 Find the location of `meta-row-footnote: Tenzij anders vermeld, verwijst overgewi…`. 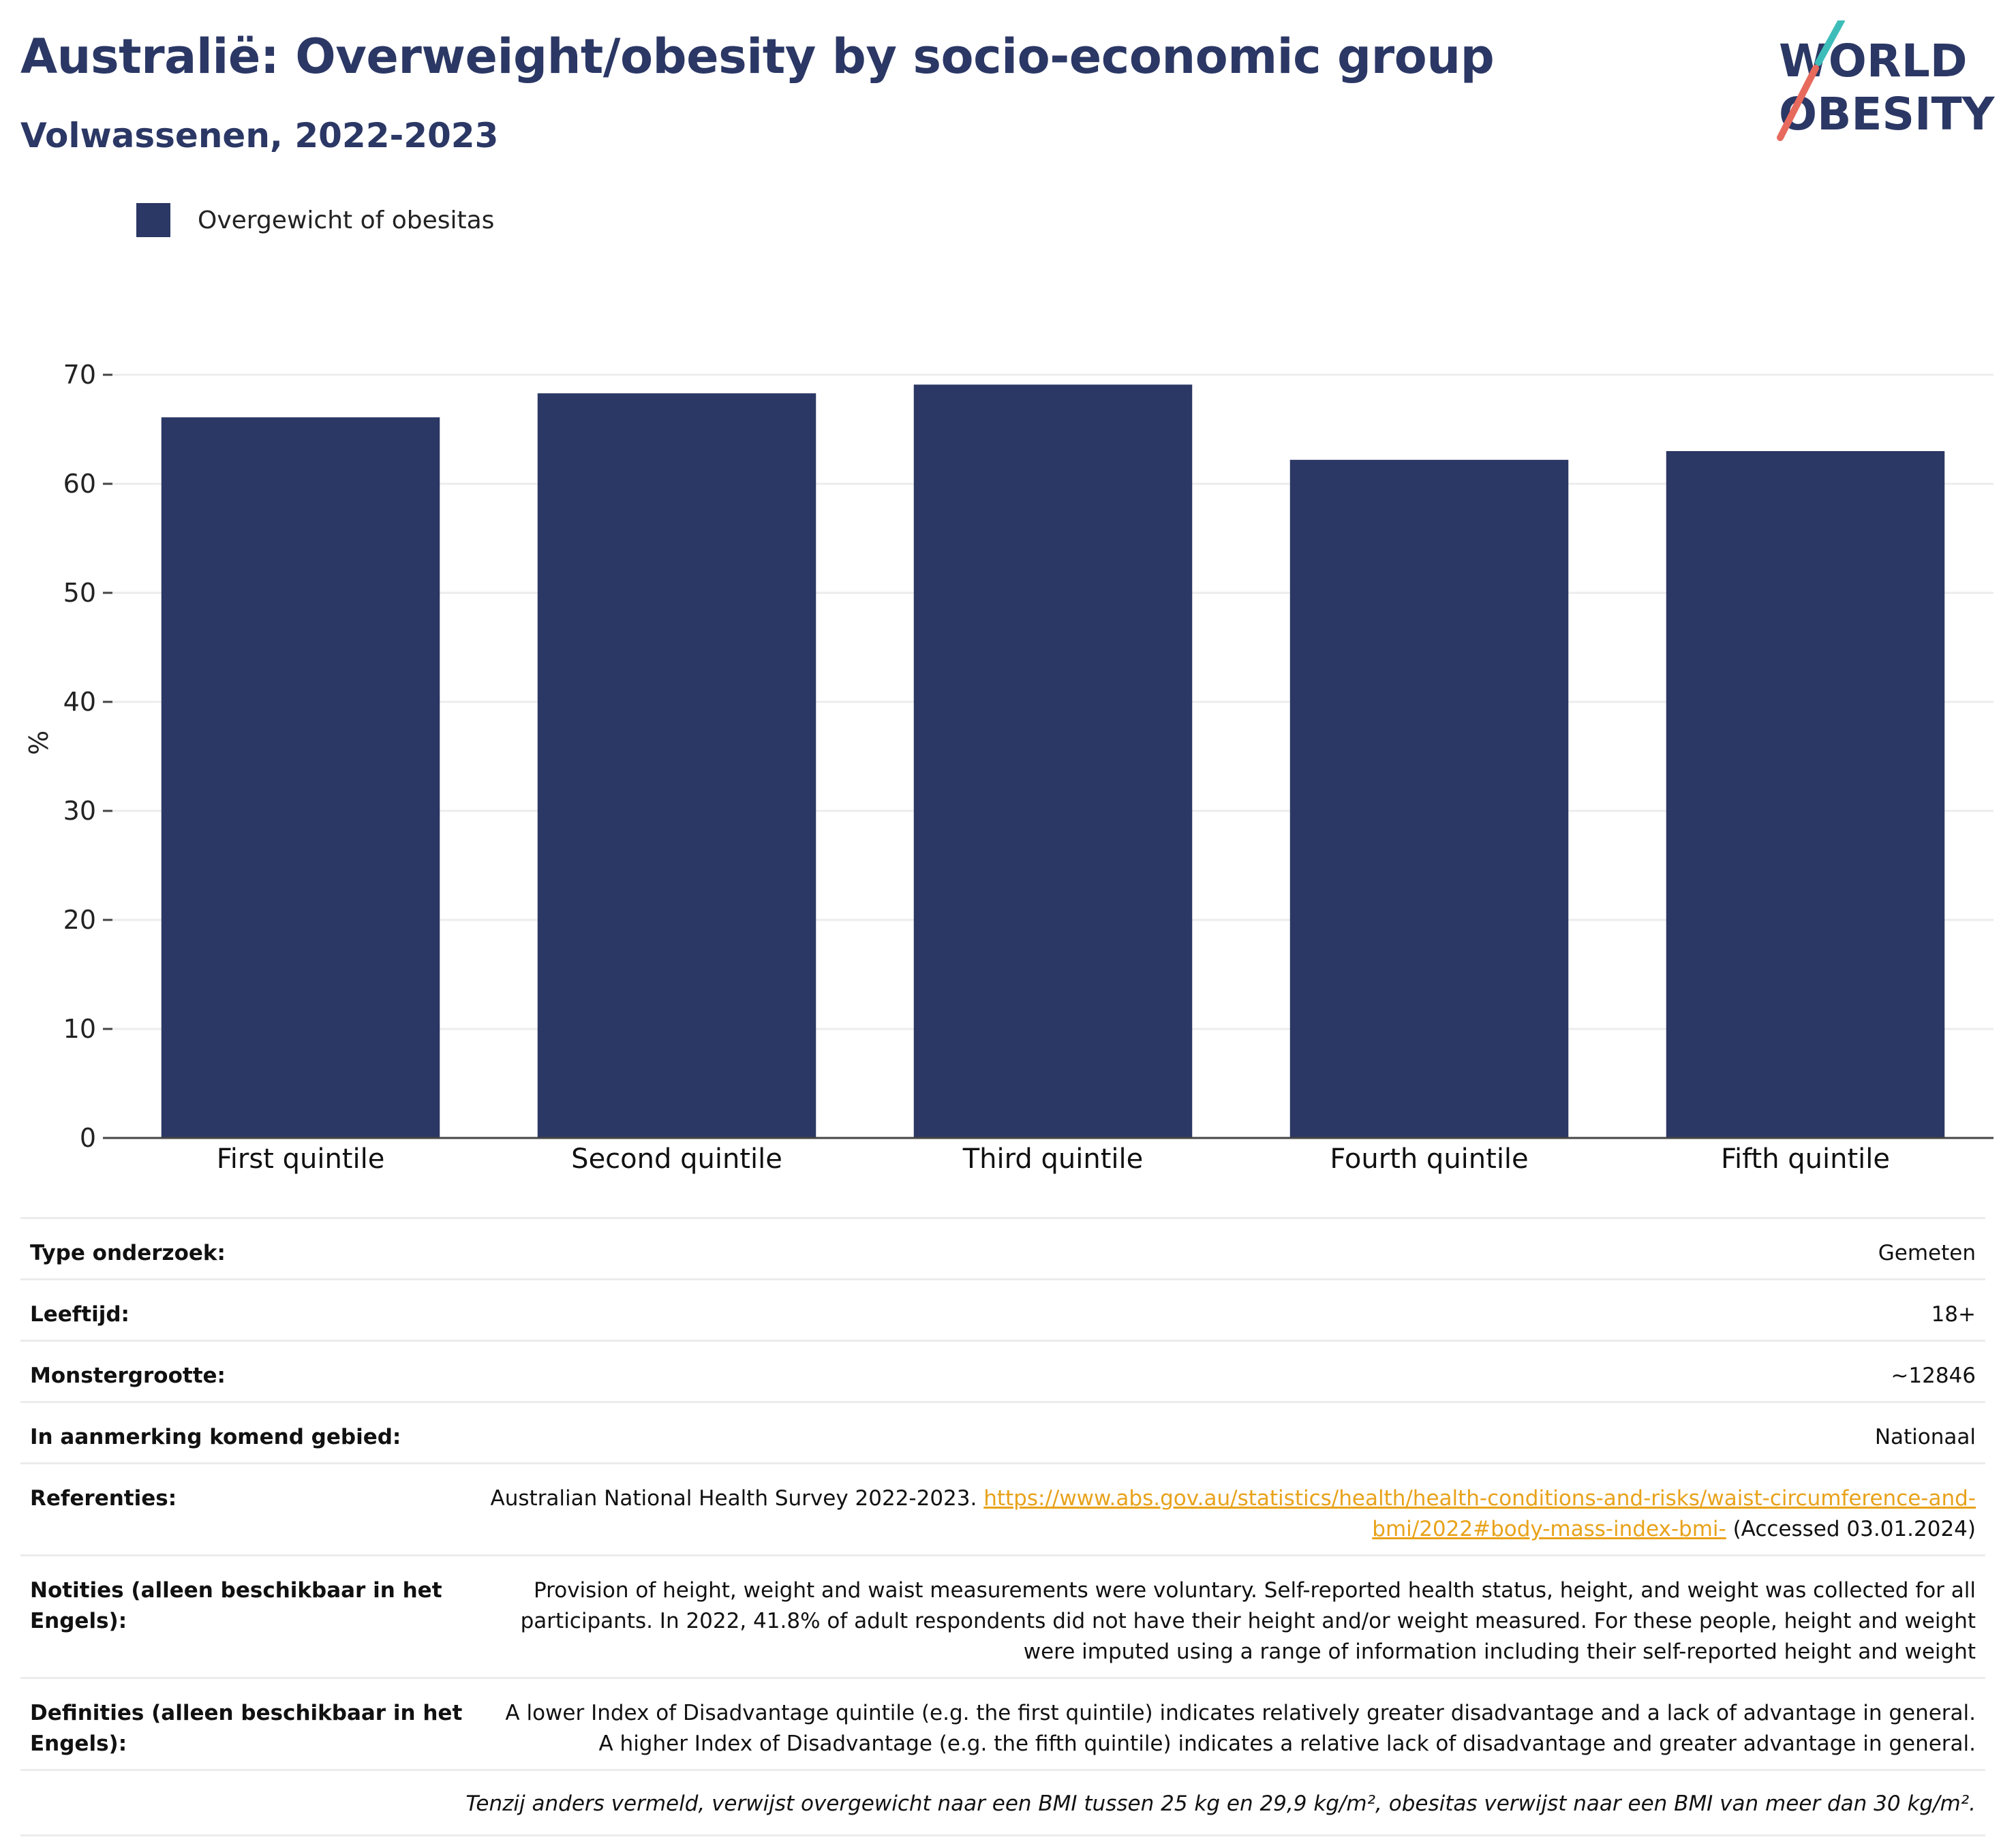

meta-row-footnote: Tenzij anders vermeld, verwijst overgewi… is located at coordinates (1002, 1802).